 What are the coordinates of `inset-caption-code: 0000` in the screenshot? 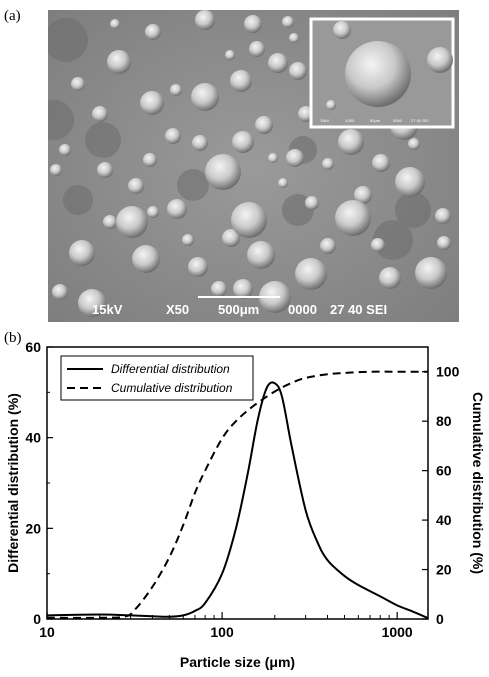 It's located at (398, 120).